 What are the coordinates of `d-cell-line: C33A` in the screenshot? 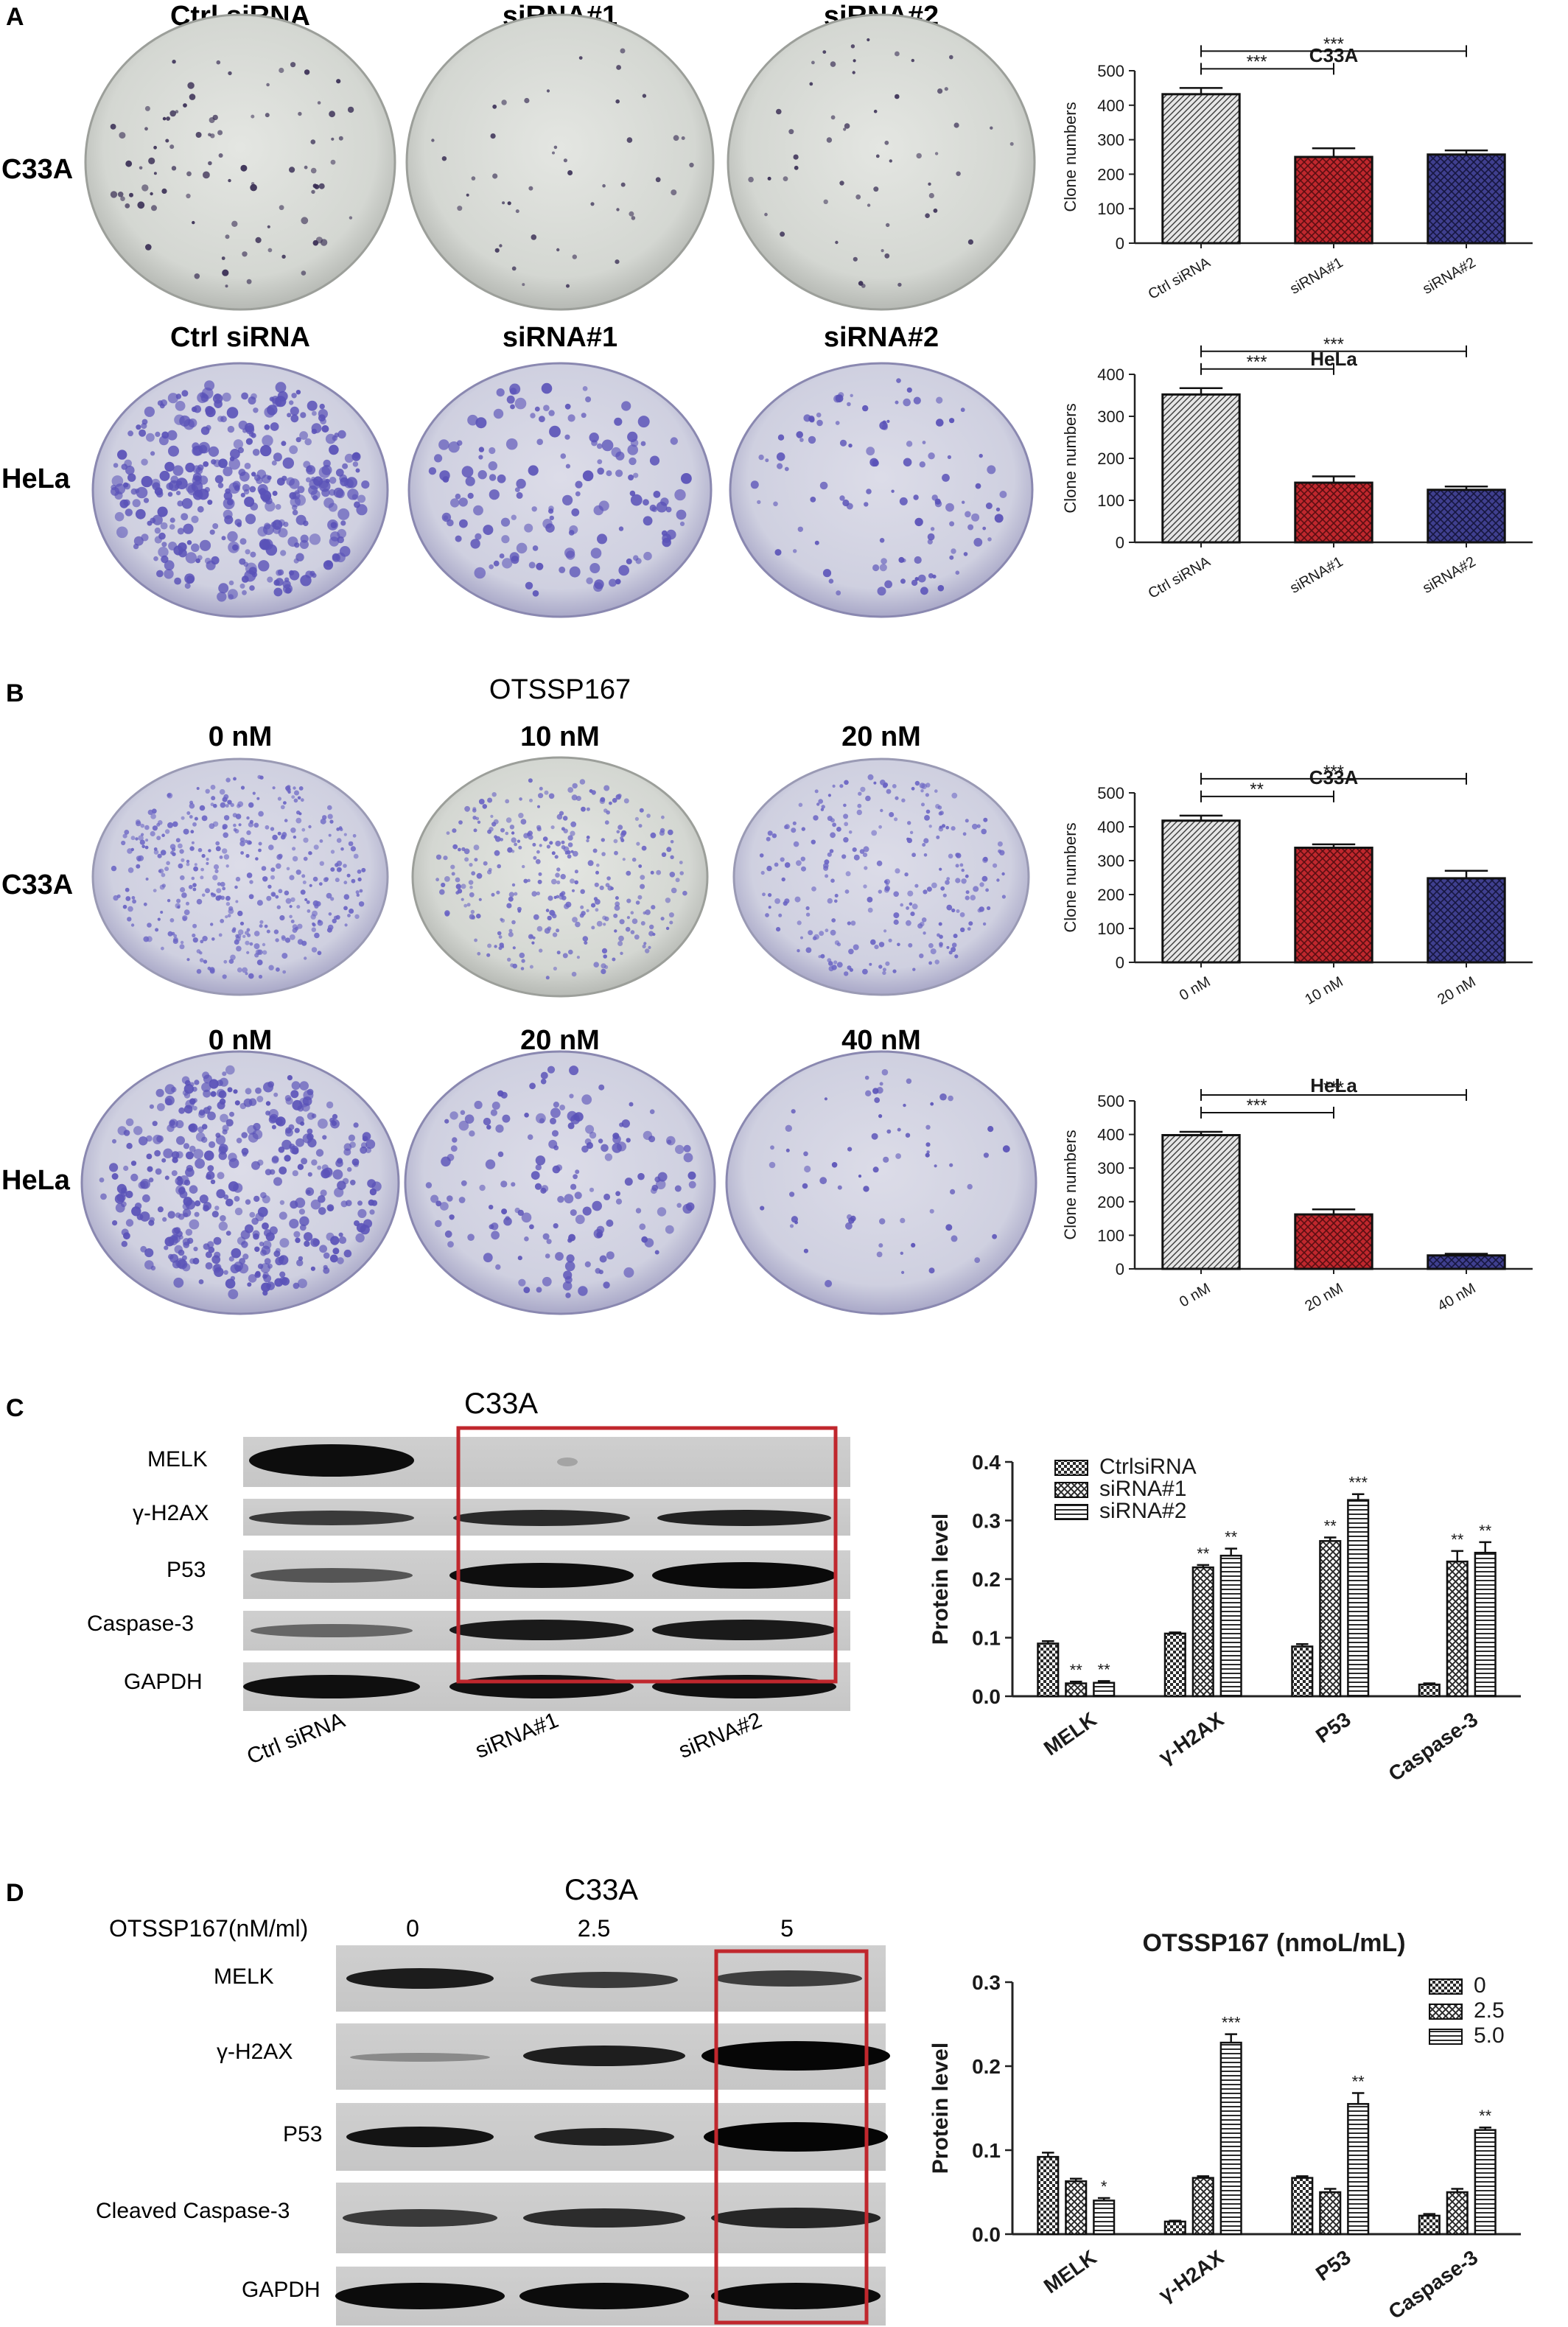 It's located at (601, 1890).